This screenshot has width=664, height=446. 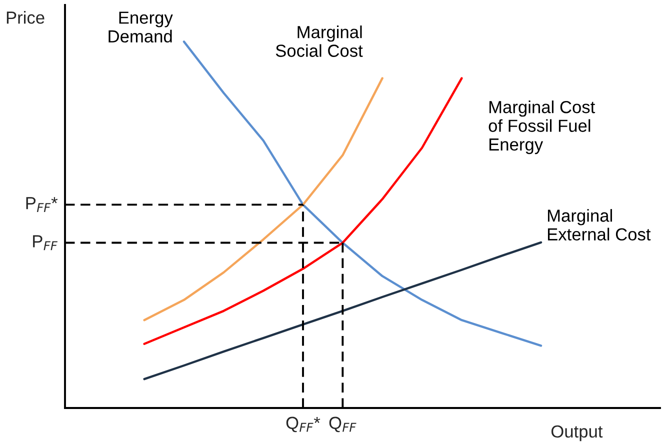 What do you see at coordinates (542, 127) in the screenshot?
I see `series-label: Marginal Cost of Fossil Fuel Energy` at bounding box center [542, 127].